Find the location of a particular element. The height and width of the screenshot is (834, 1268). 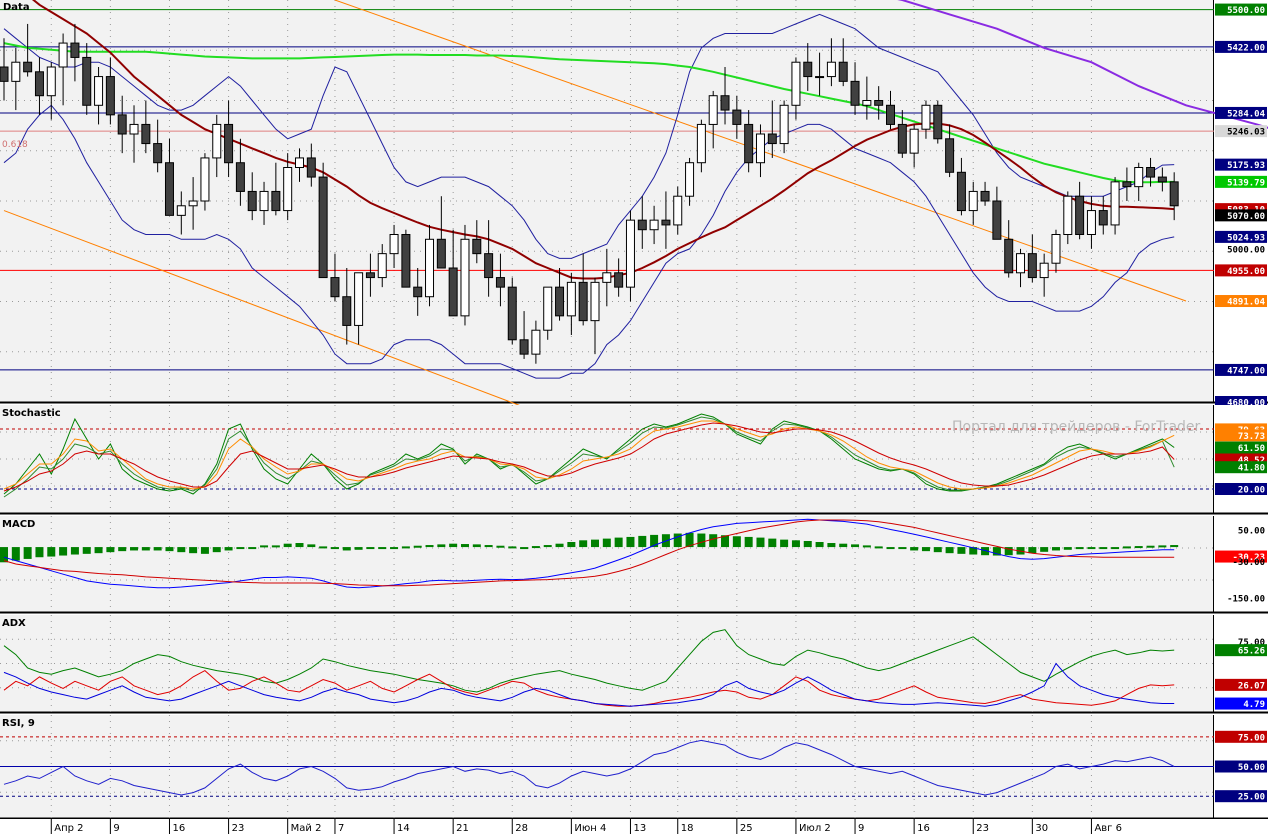

adx-title: ADX is located at coordinates (14, 623).